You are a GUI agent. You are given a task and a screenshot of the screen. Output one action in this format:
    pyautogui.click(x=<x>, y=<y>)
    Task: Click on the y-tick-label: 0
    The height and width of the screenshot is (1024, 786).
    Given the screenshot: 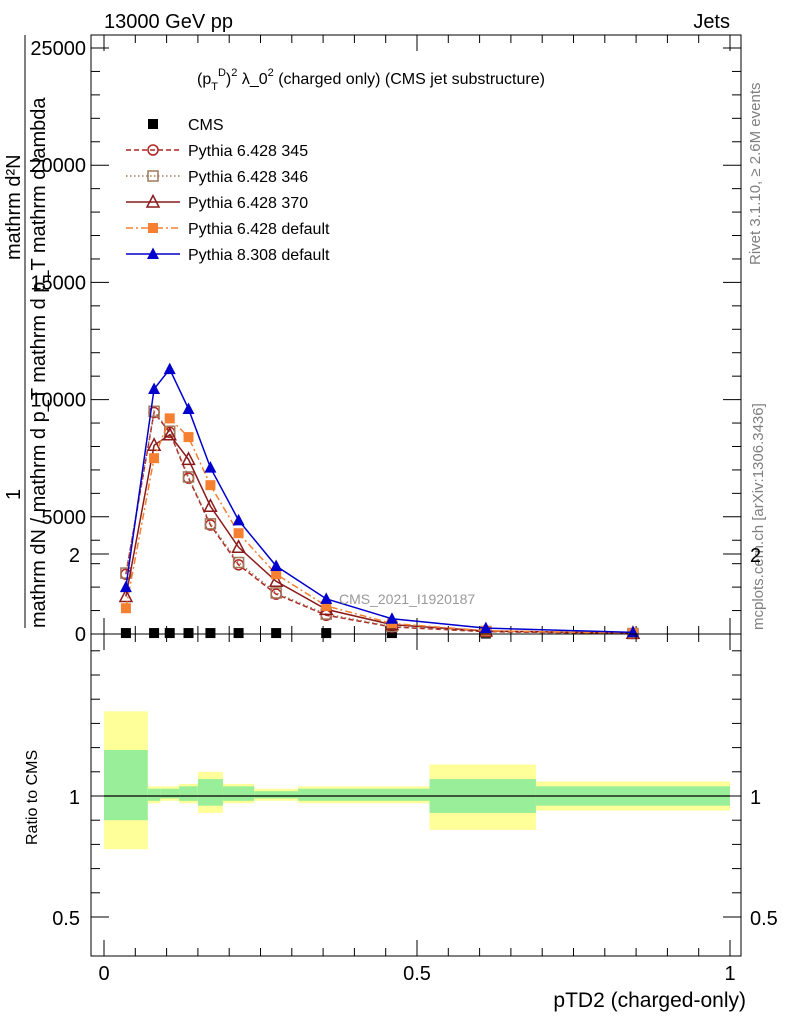 What is the action you would take?
    pyautogui.click(x=80, y=635)
    